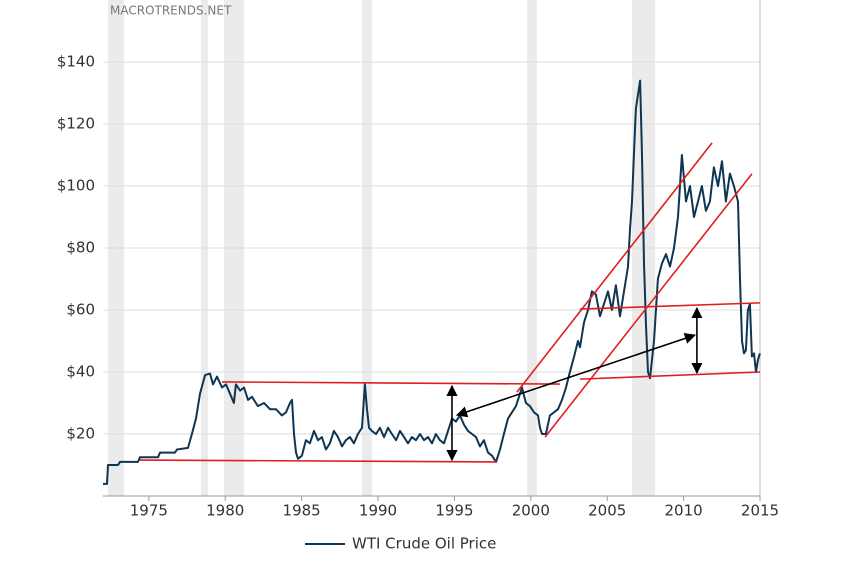 The image size is (843, 562). Describe the element at coordinates (76, 62) in the screenshot. I see `y-tick-label: $140` at that location.